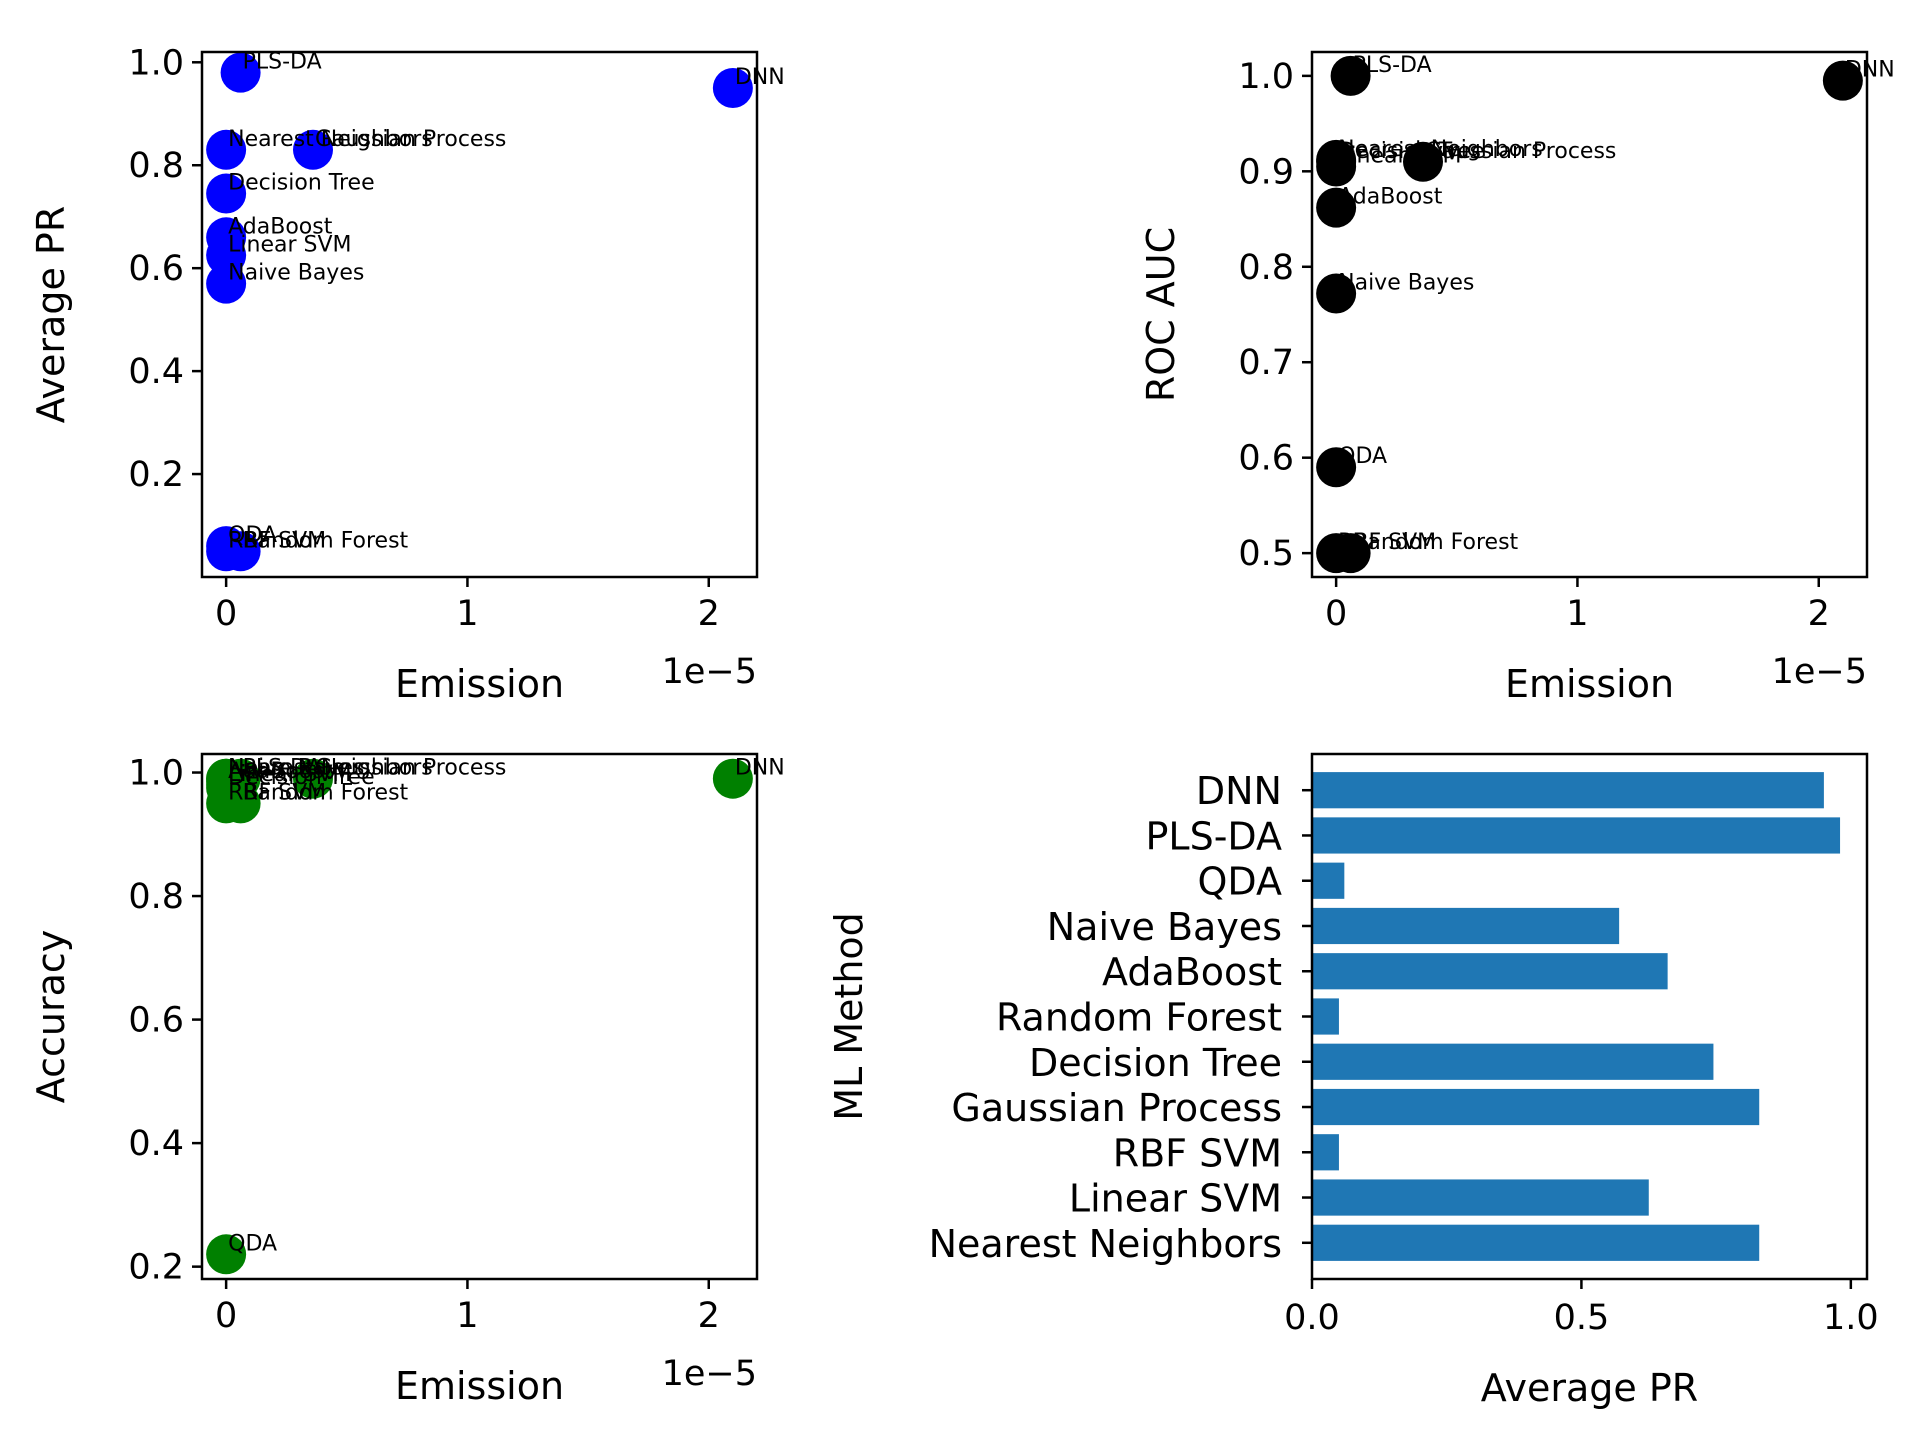  I want to click on category-label: Naive Bayes, so click(1164, 927).